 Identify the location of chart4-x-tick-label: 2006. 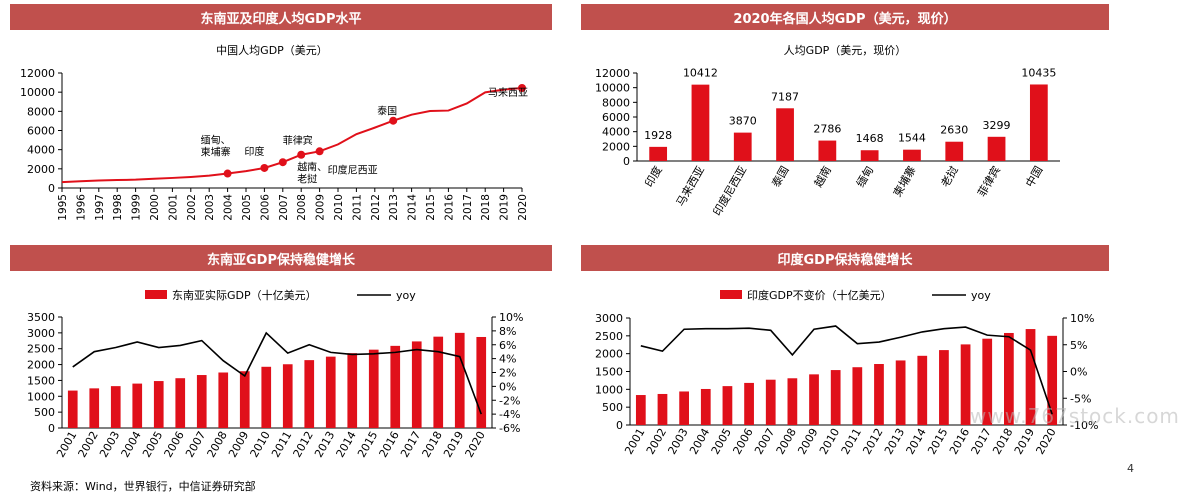
(742, 441).